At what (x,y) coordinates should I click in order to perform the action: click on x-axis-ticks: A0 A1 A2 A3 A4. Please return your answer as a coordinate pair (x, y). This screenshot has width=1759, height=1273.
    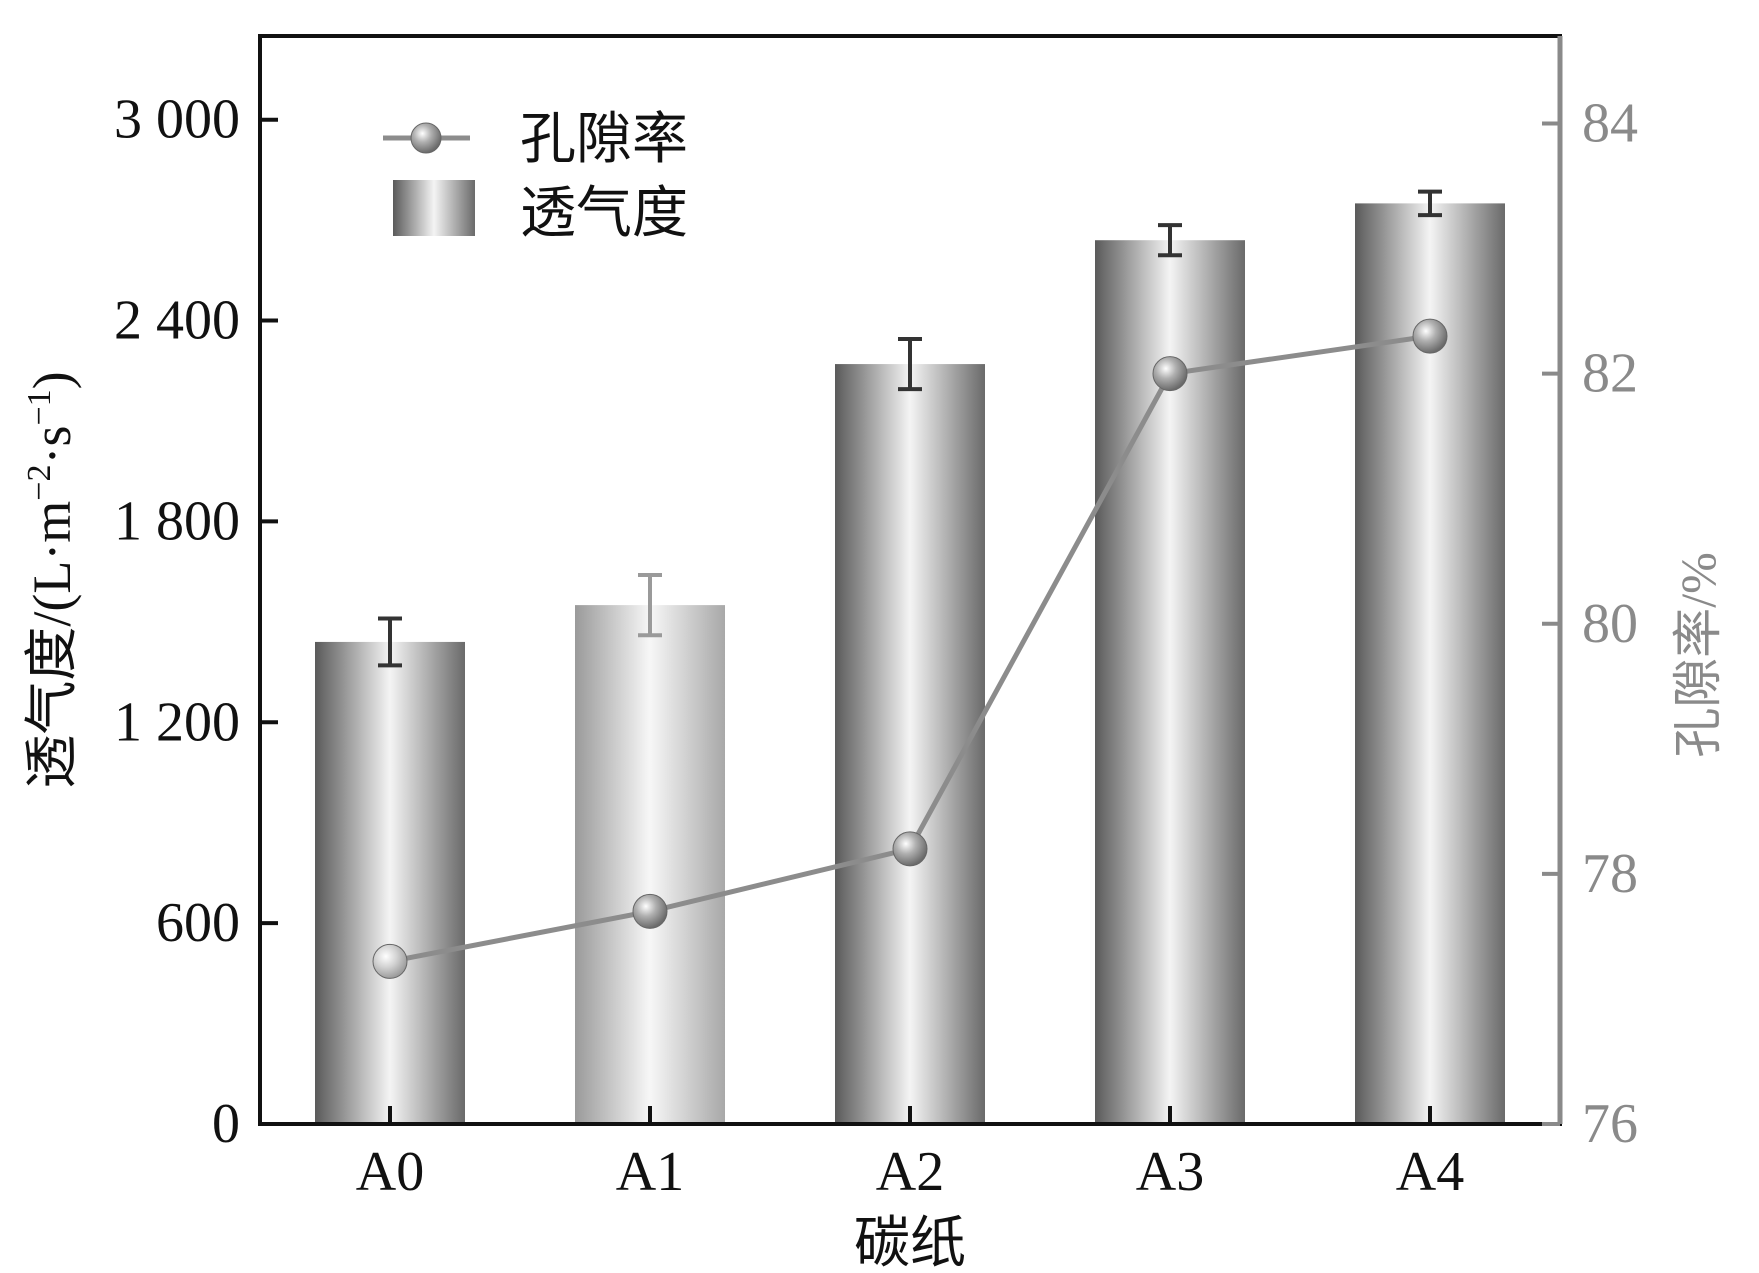
    Looking at the image, I should click on (910, 1154).